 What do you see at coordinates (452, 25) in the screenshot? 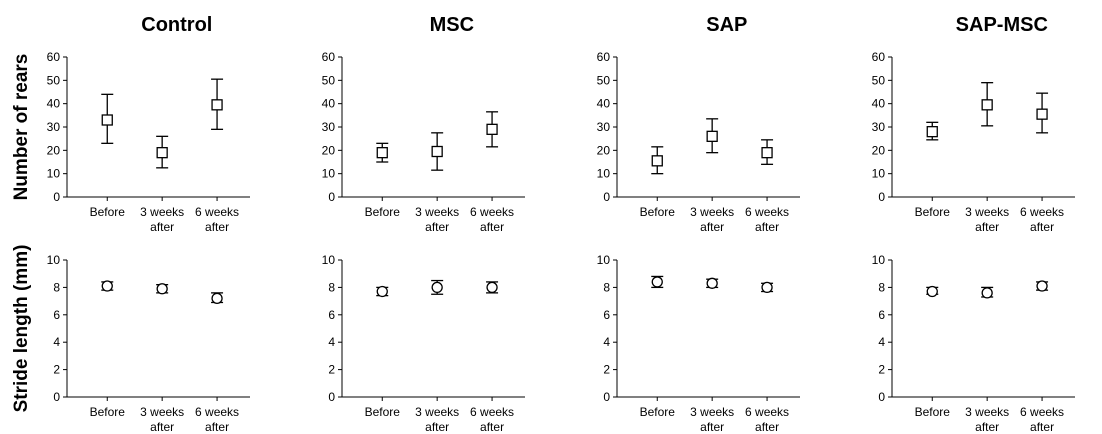
I see `panel-2-title: MSC` at bounding box center [452, 25].